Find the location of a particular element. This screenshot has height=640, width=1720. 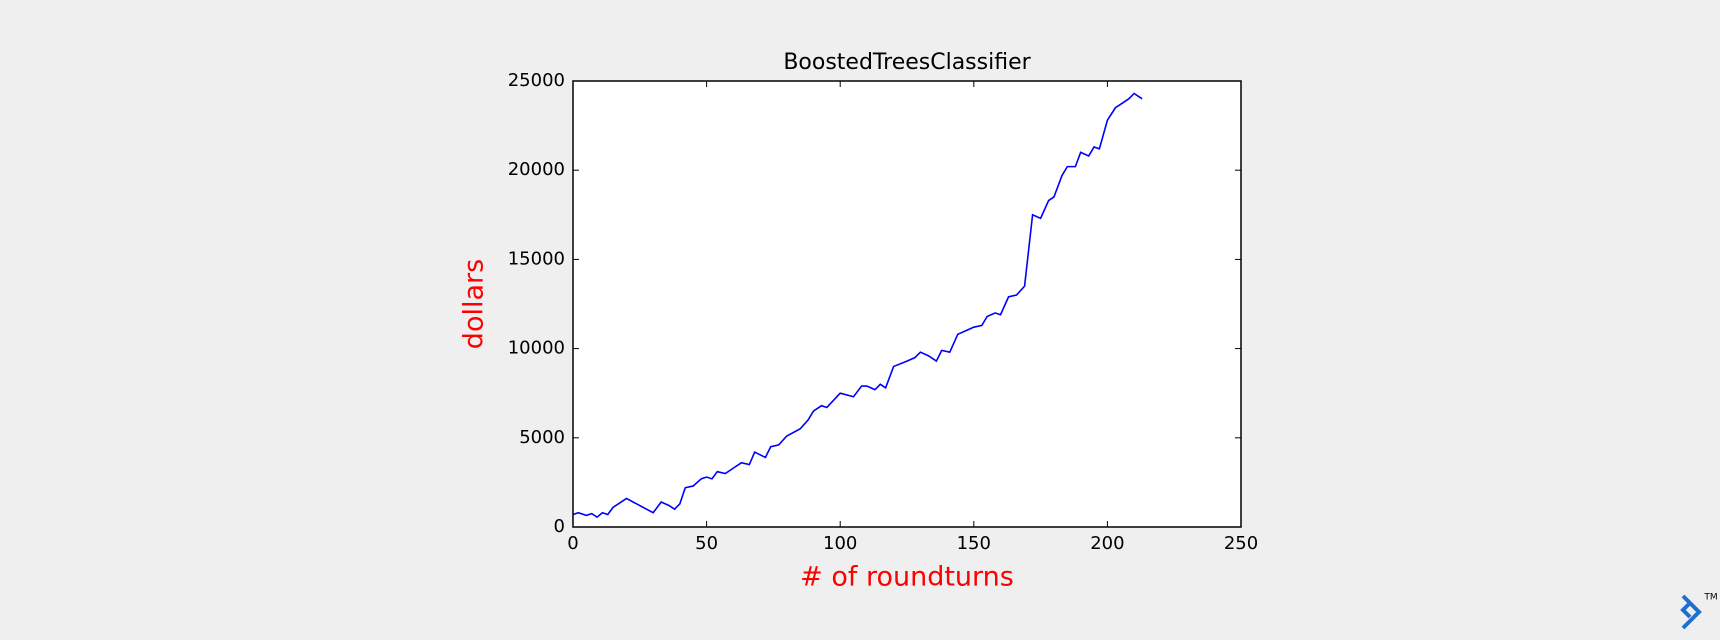

y-tick-label: 20000 is located at coordinates (536, 169).